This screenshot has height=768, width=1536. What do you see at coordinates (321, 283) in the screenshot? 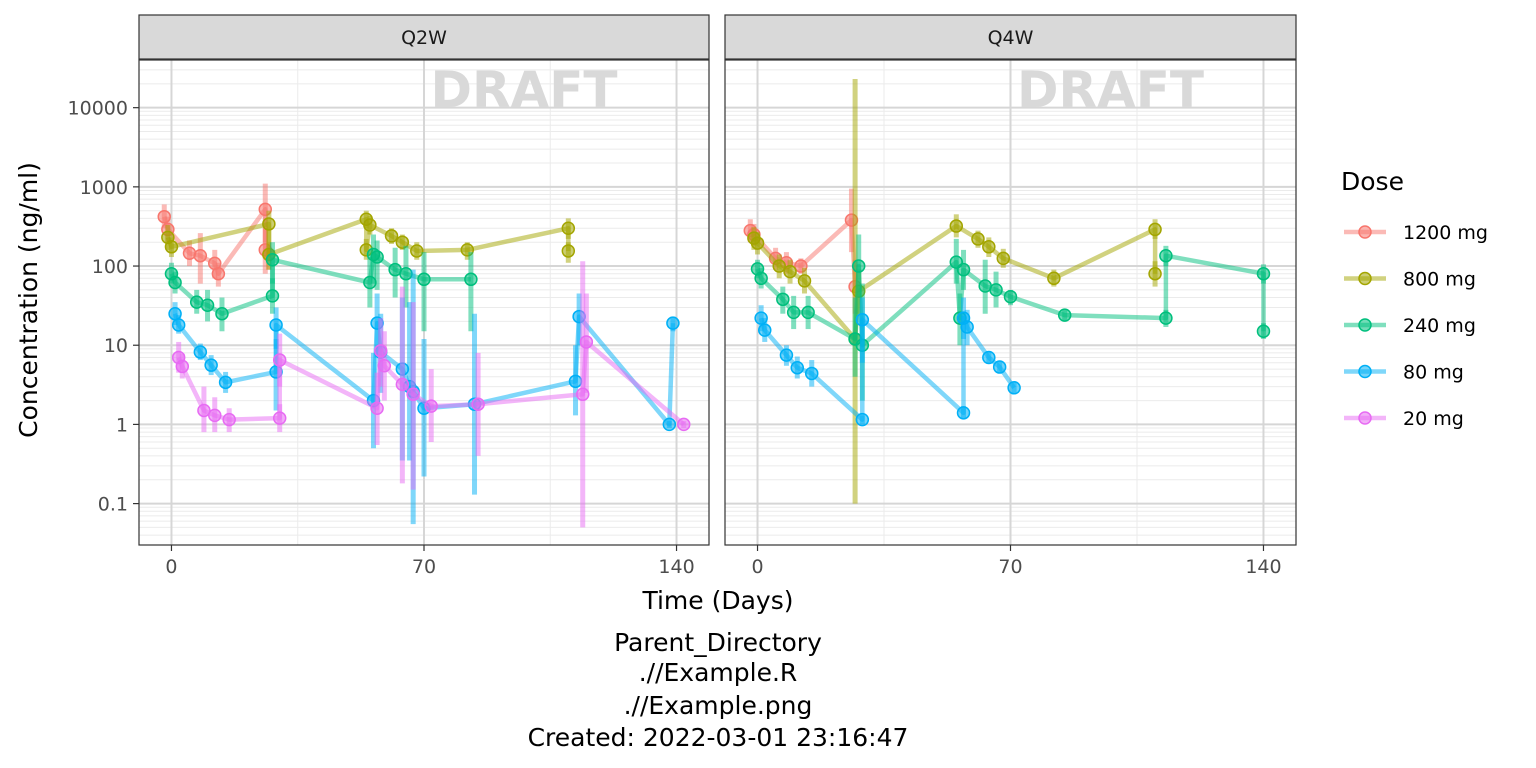
I see `series-240-mg` at bounding box center [321, 283].